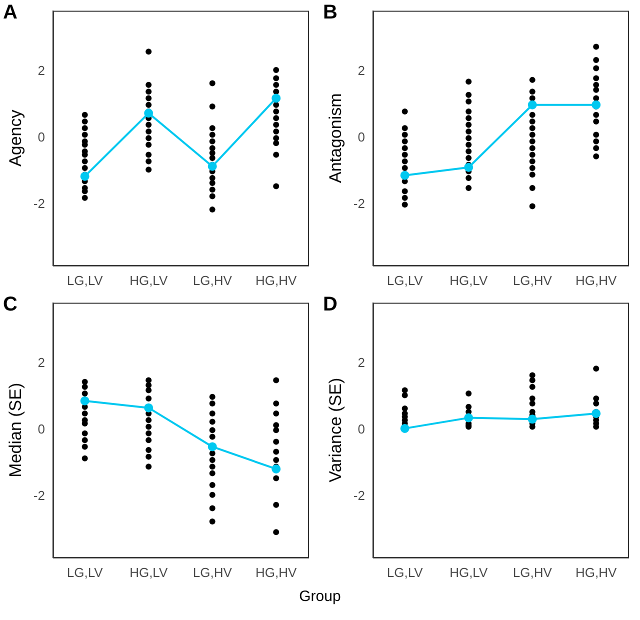 The image size is (640, 620). I want to click on chart-title: D, so click(330, 305).